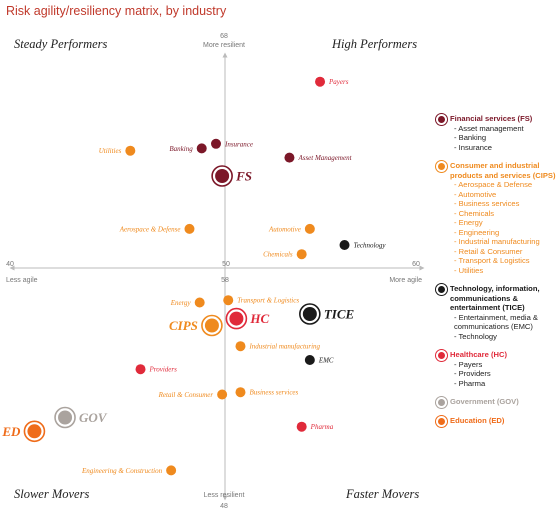 The height and width of the screenshot is (515, 560). I want to click on legend-item: Asset management, so click(505, 129).